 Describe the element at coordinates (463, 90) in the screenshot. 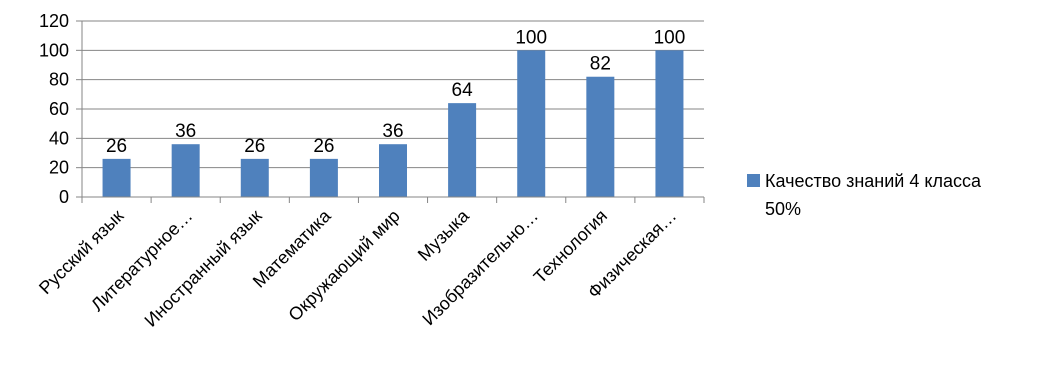

I see `data-label: 64` at that location.